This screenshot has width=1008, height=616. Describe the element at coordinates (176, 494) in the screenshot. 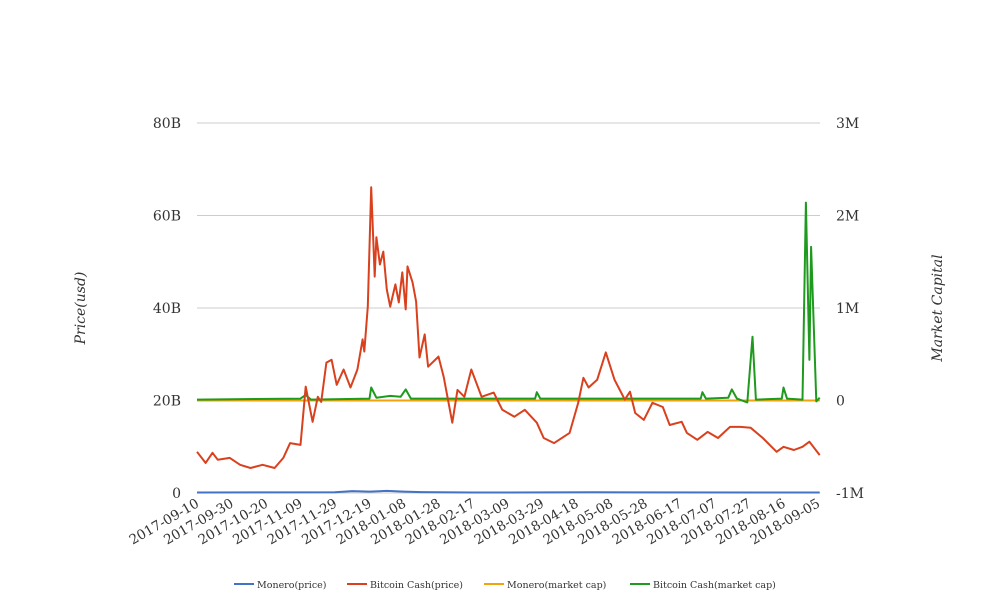

I see `left-tick-label: 0` at that location.